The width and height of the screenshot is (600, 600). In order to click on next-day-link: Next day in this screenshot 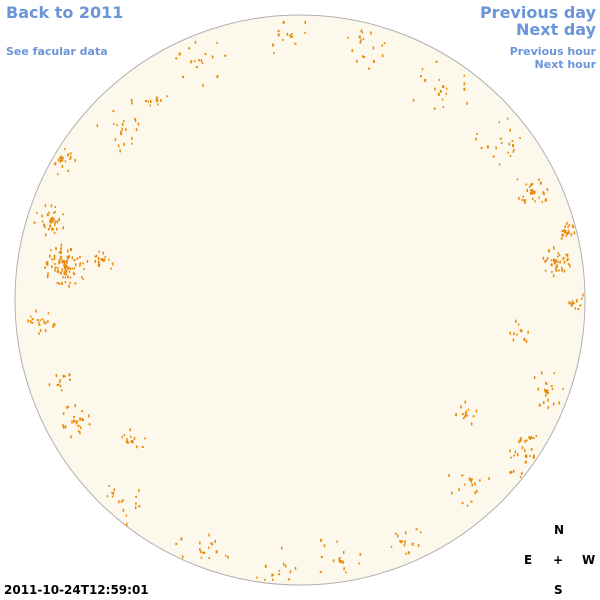, I will do `click(556, 29)`.